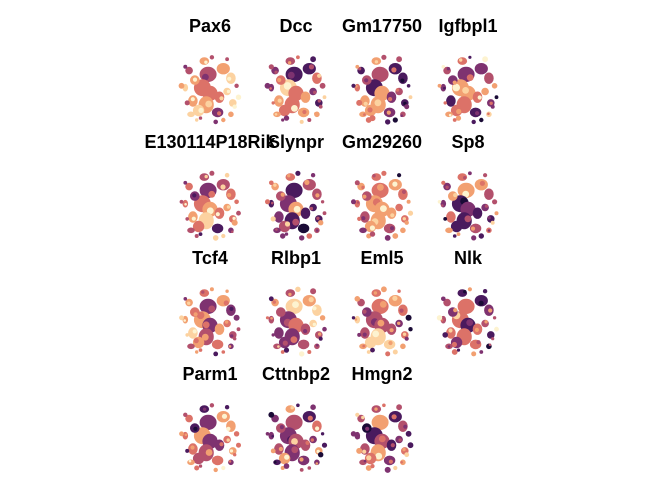 The height and width of the screenshot is (480, 672). Describe the element at coordinates (382, 70) in the screenshot. I see `panel-gm17750: Gm17750` at that location.